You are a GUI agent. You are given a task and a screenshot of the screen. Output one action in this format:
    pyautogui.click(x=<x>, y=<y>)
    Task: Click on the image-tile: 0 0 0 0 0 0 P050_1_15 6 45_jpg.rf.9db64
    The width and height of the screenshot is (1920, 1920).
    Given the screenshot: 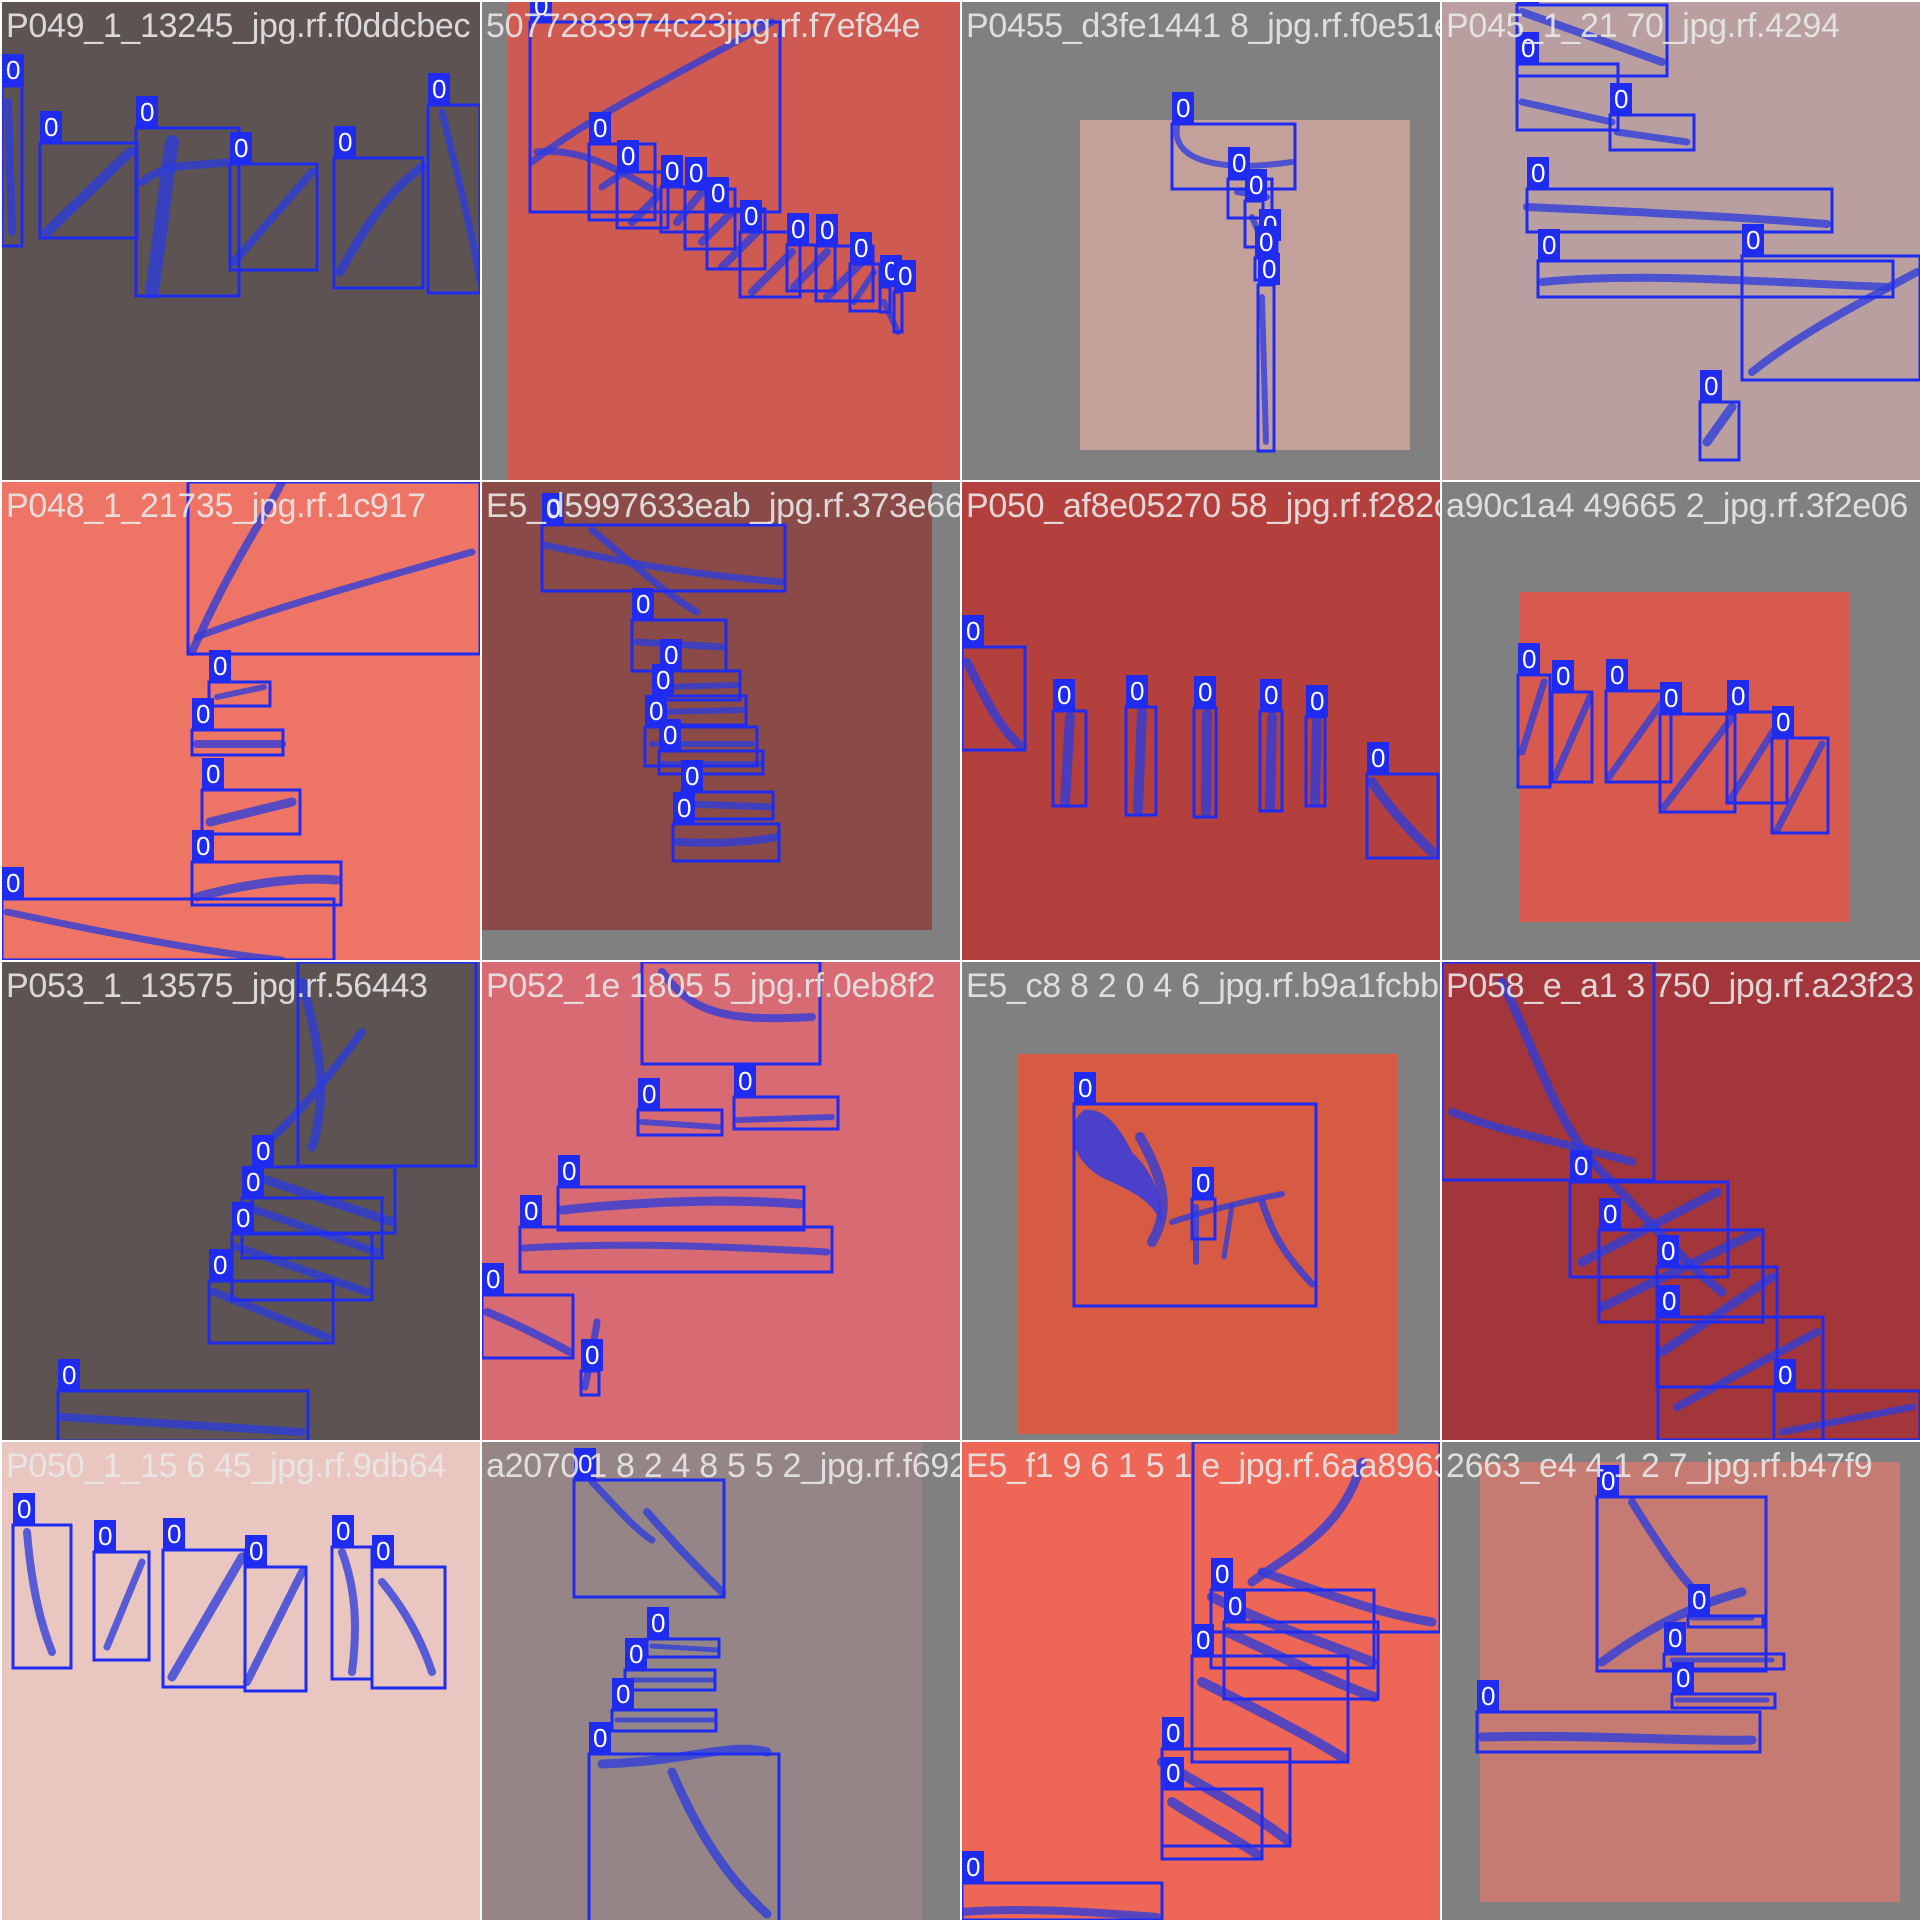 What is the action you would take?
    pyautogui.click(x=241, y=1681)
    